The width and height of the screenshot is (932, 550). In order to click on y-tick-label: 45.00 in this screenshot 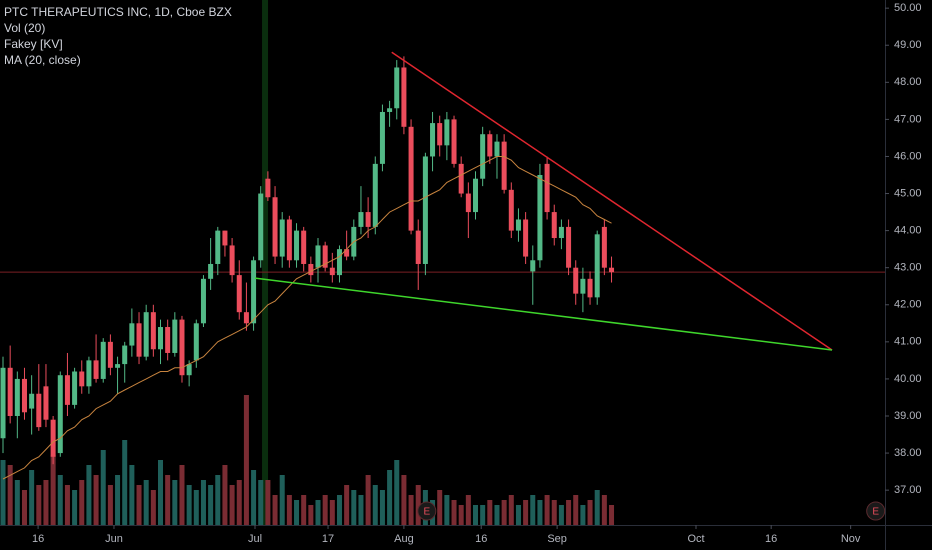, I will do `click(908, 193)`.